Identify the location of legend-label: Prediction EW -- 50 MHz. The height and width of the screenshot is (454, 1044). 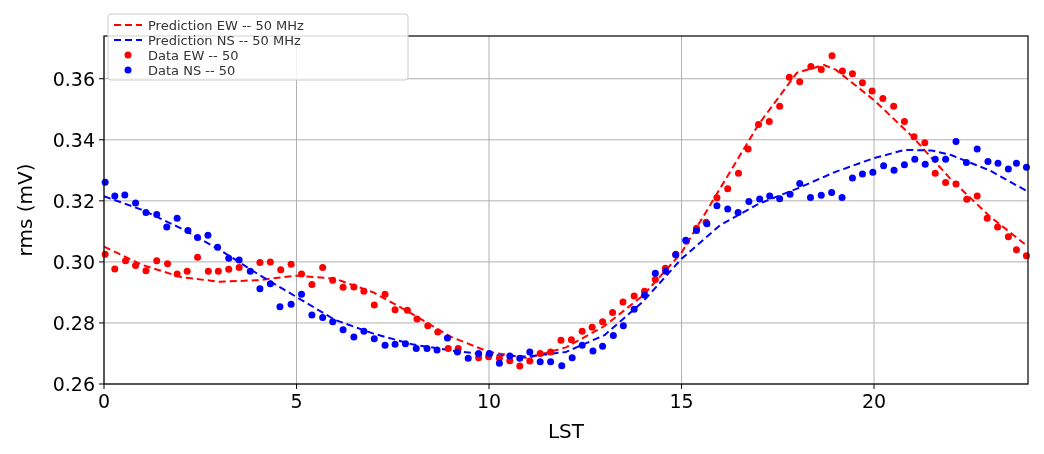
(226, 25).